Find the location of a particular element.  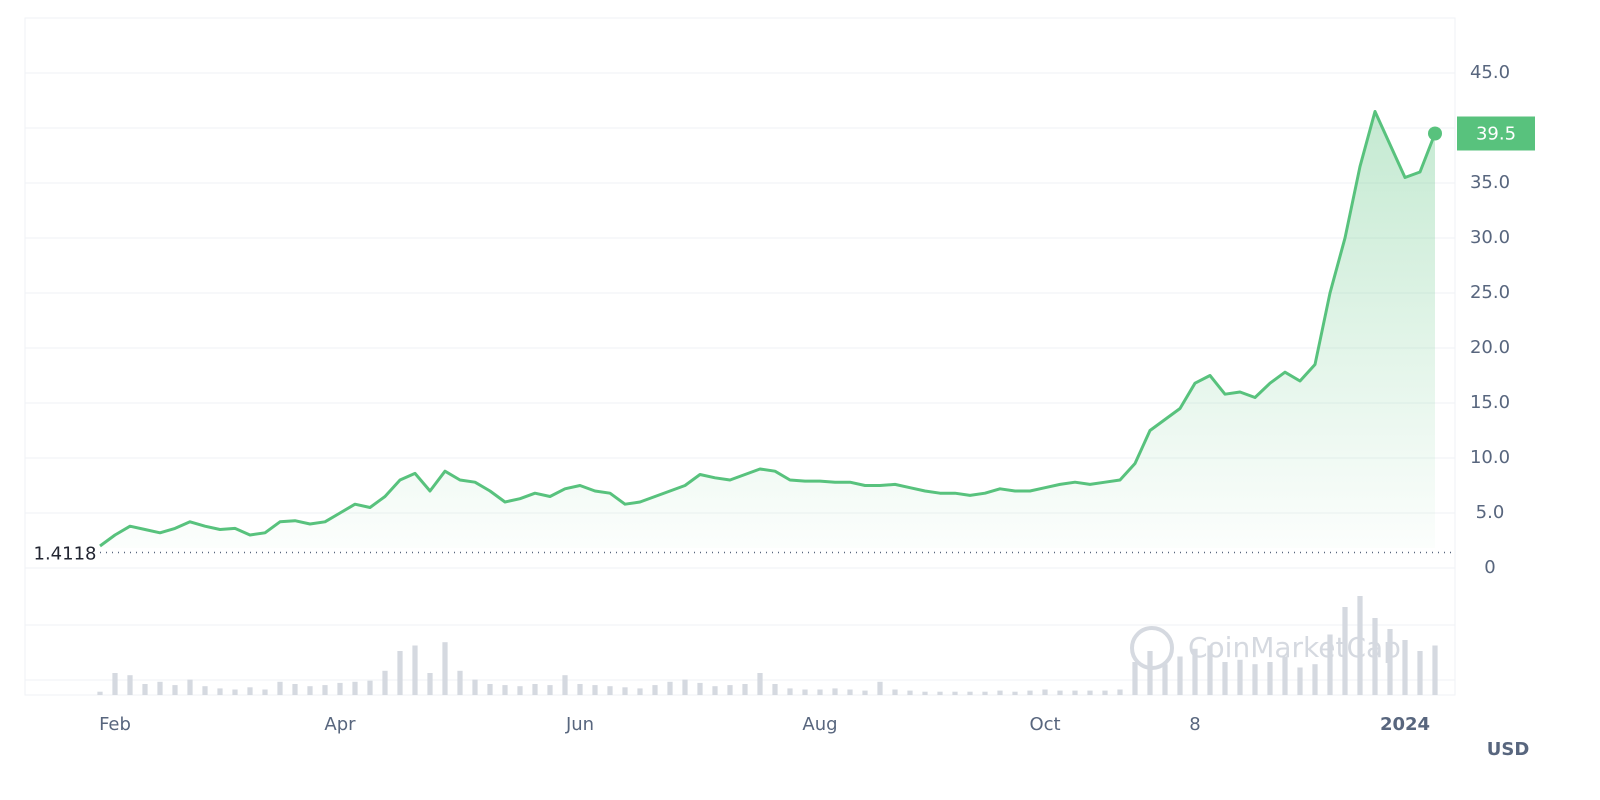

y-tick-label: 25.0 is located at coordinates (1490, 292).